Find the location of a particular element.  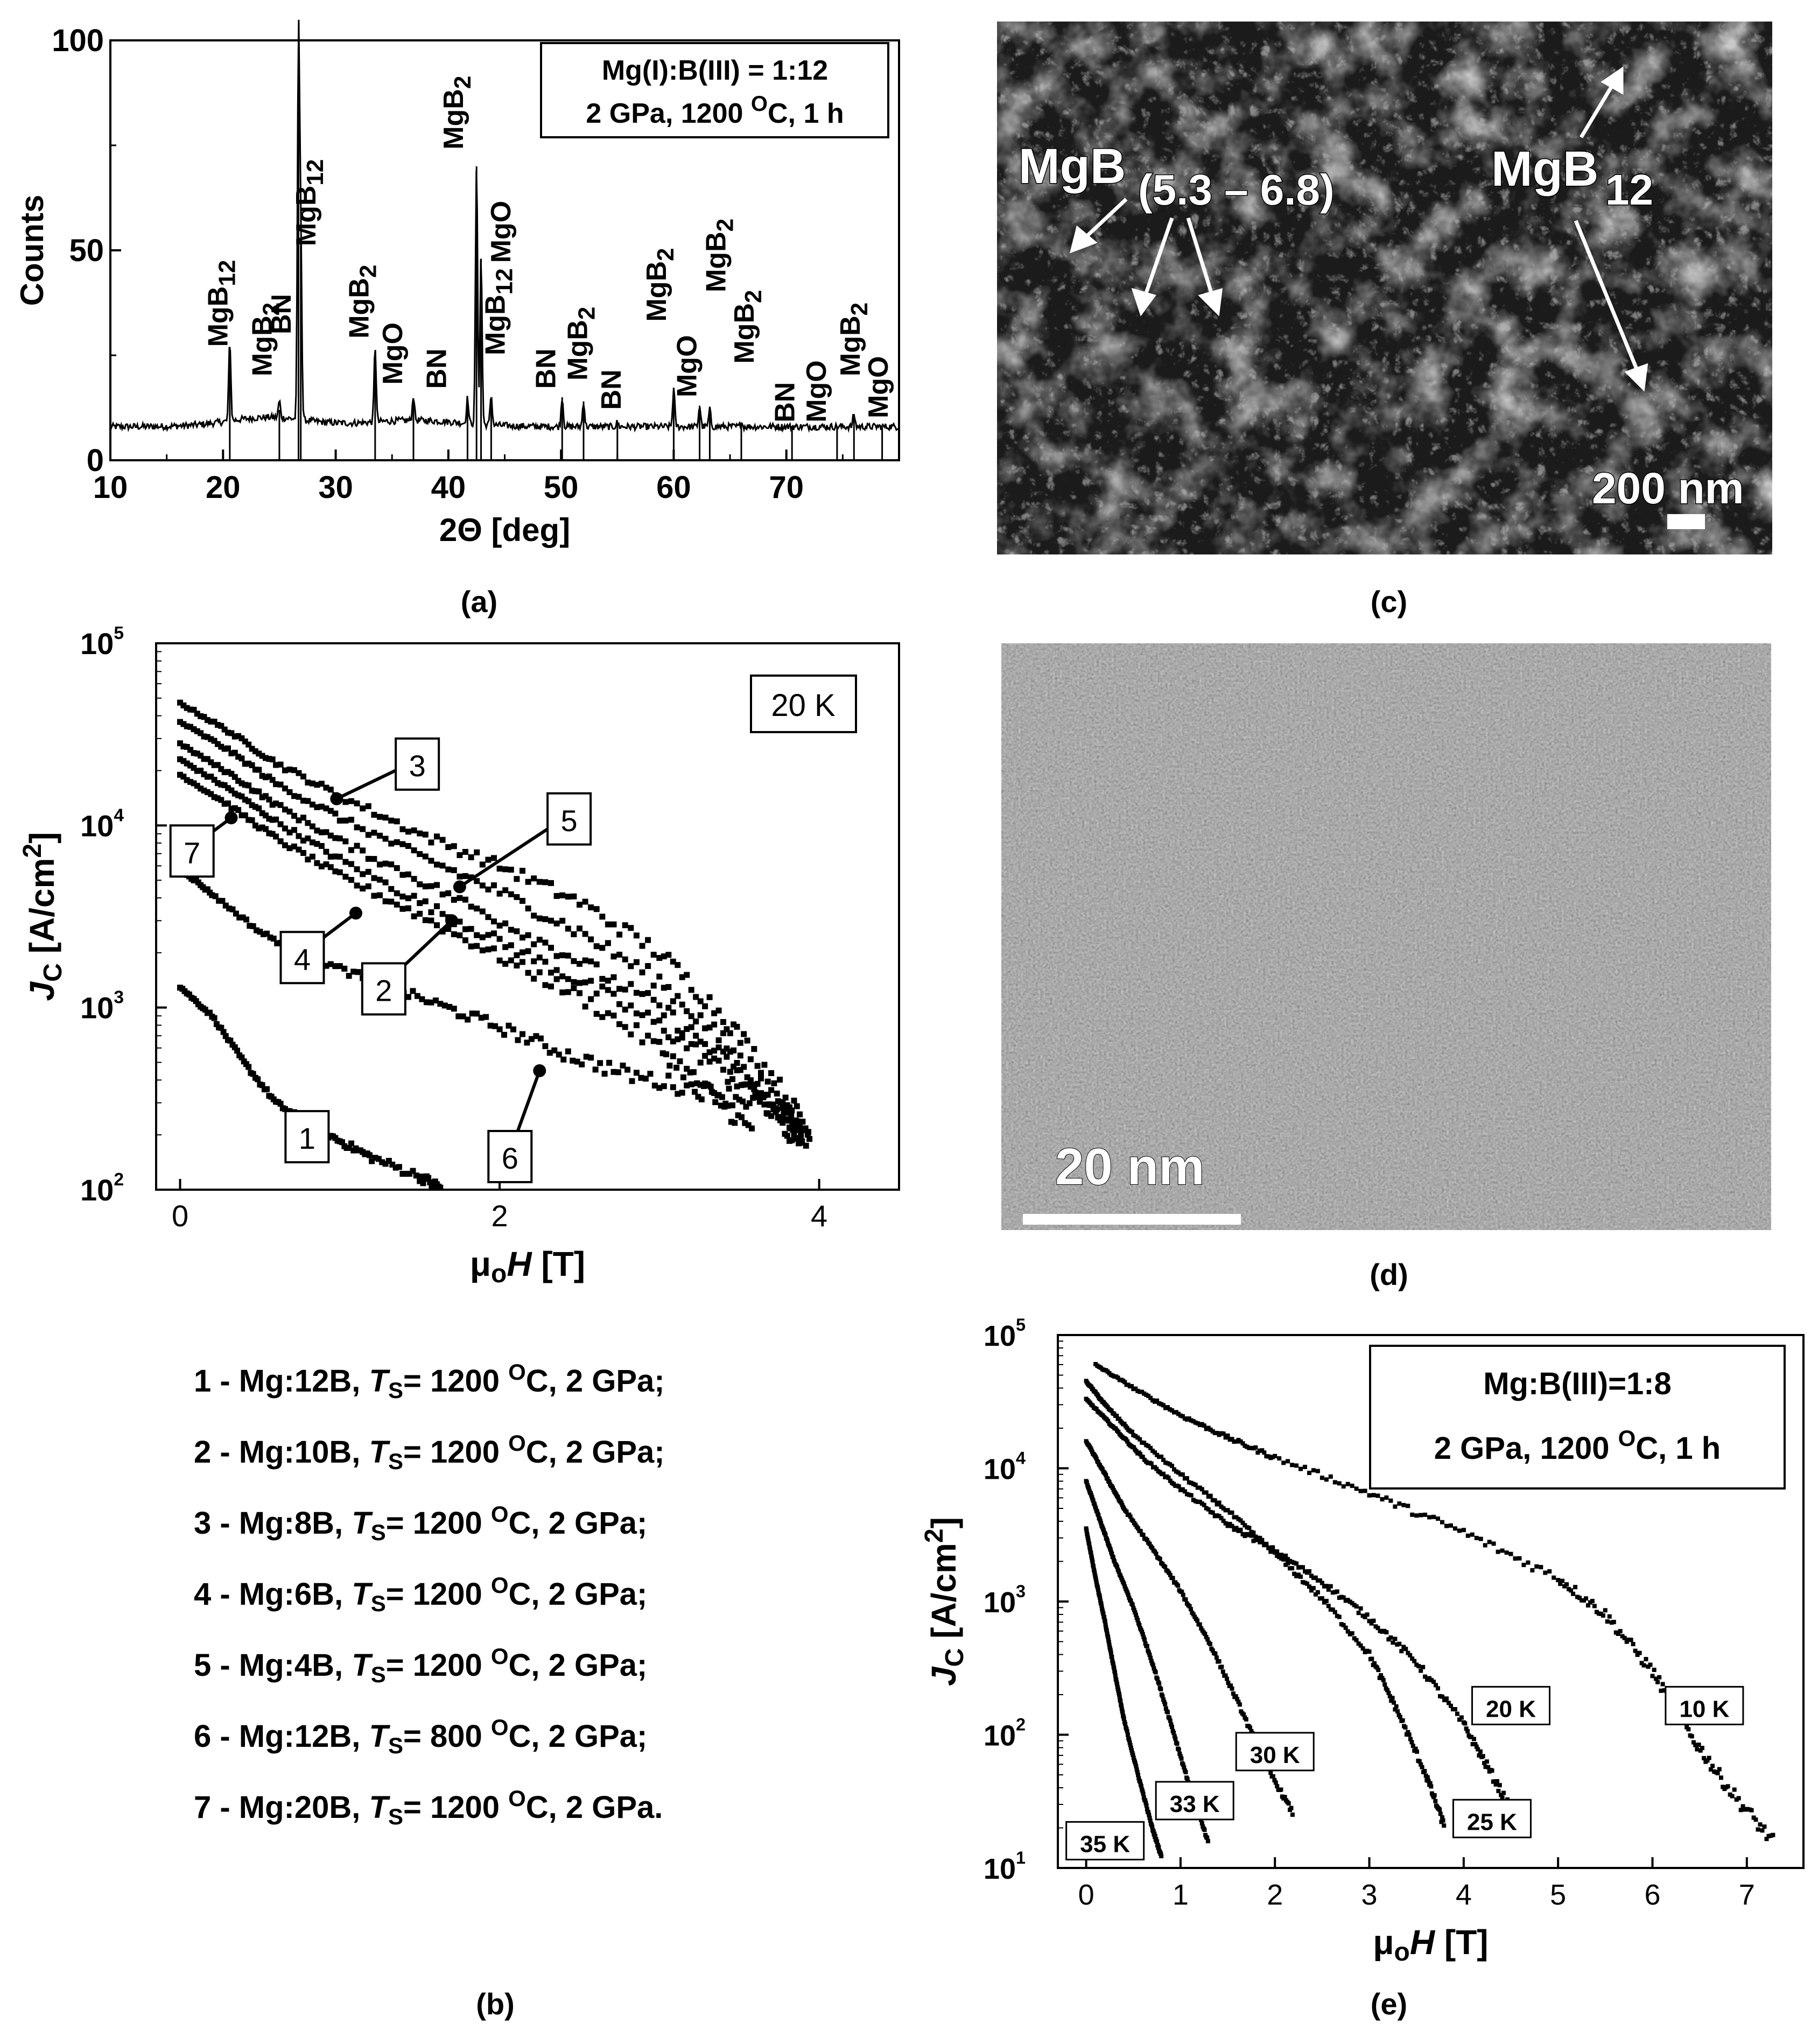

scale-label-d: 20 nm is located at coordinates (1129, 1167).